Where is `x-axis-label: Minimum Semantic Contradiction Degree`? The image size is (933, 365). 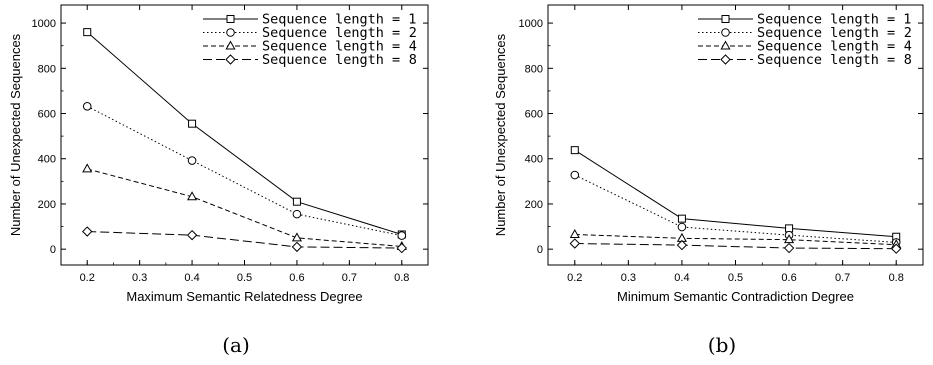
x-axis-label: Minimum Semantic Contradiction Degree is located at coordinates (735, 296).